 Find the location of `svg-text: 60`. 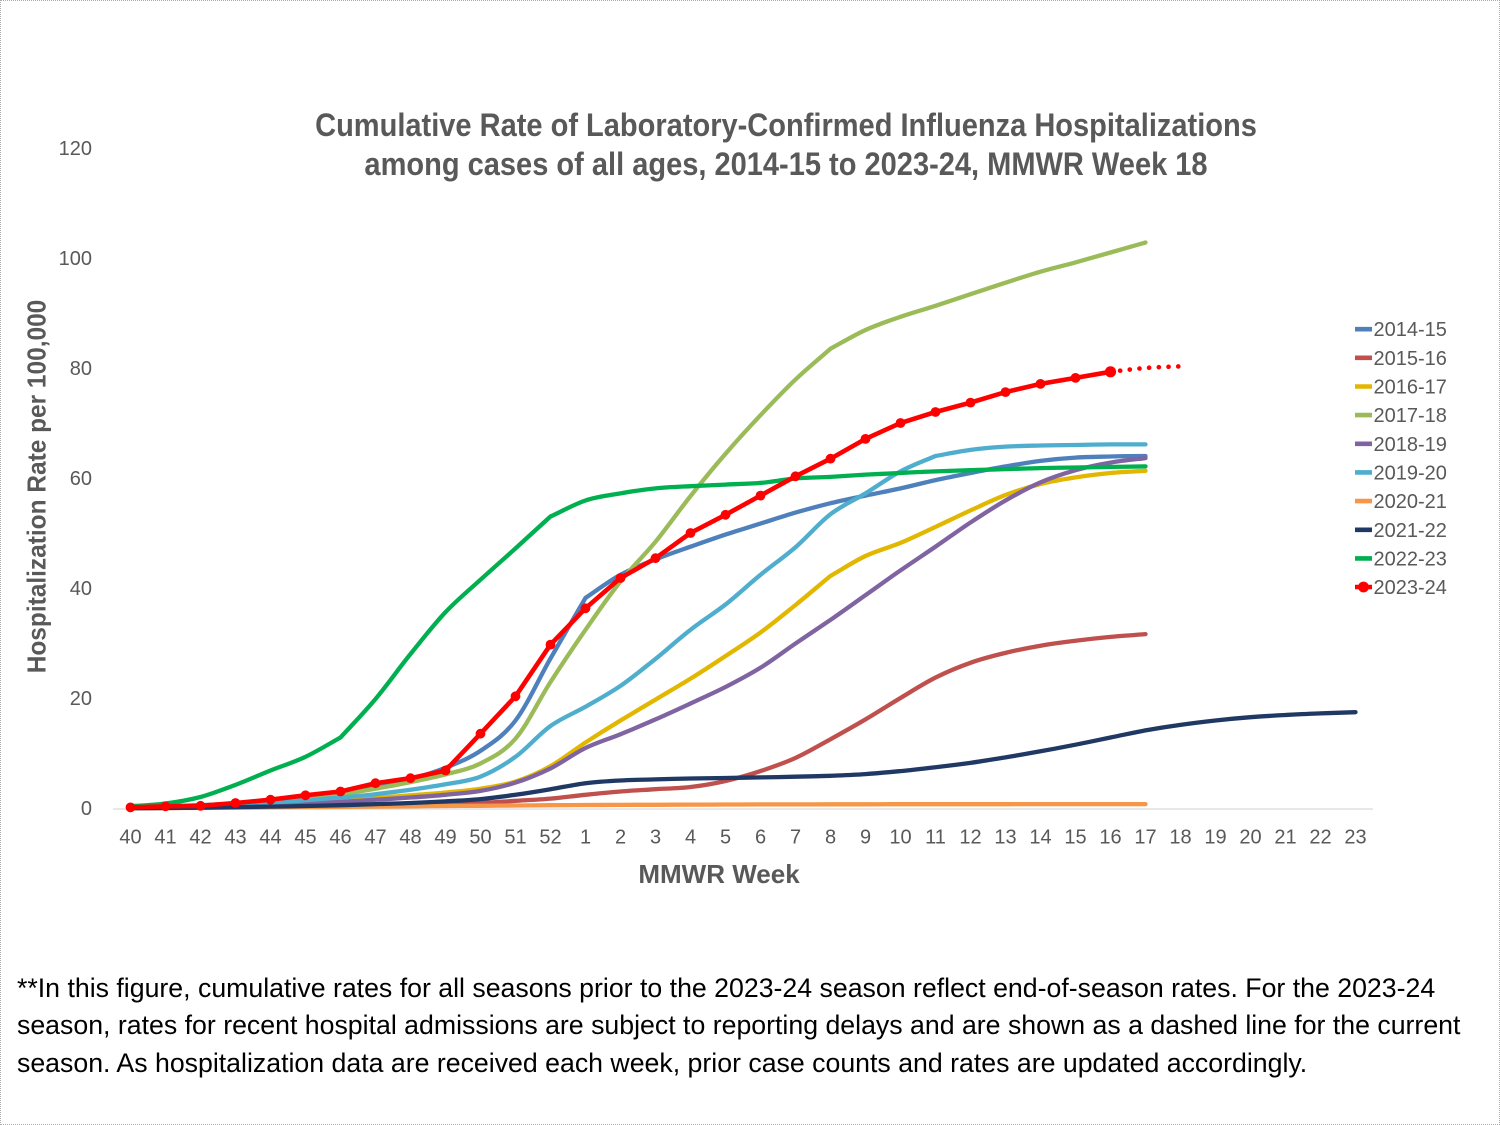

svg-text: 60 is located at coordinates (81, 479).